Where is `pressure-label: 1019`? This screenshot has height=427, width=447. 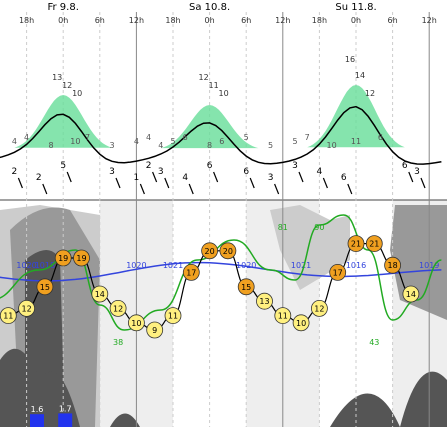
pressure-label: 1019 is located at coordinates (429, 265).